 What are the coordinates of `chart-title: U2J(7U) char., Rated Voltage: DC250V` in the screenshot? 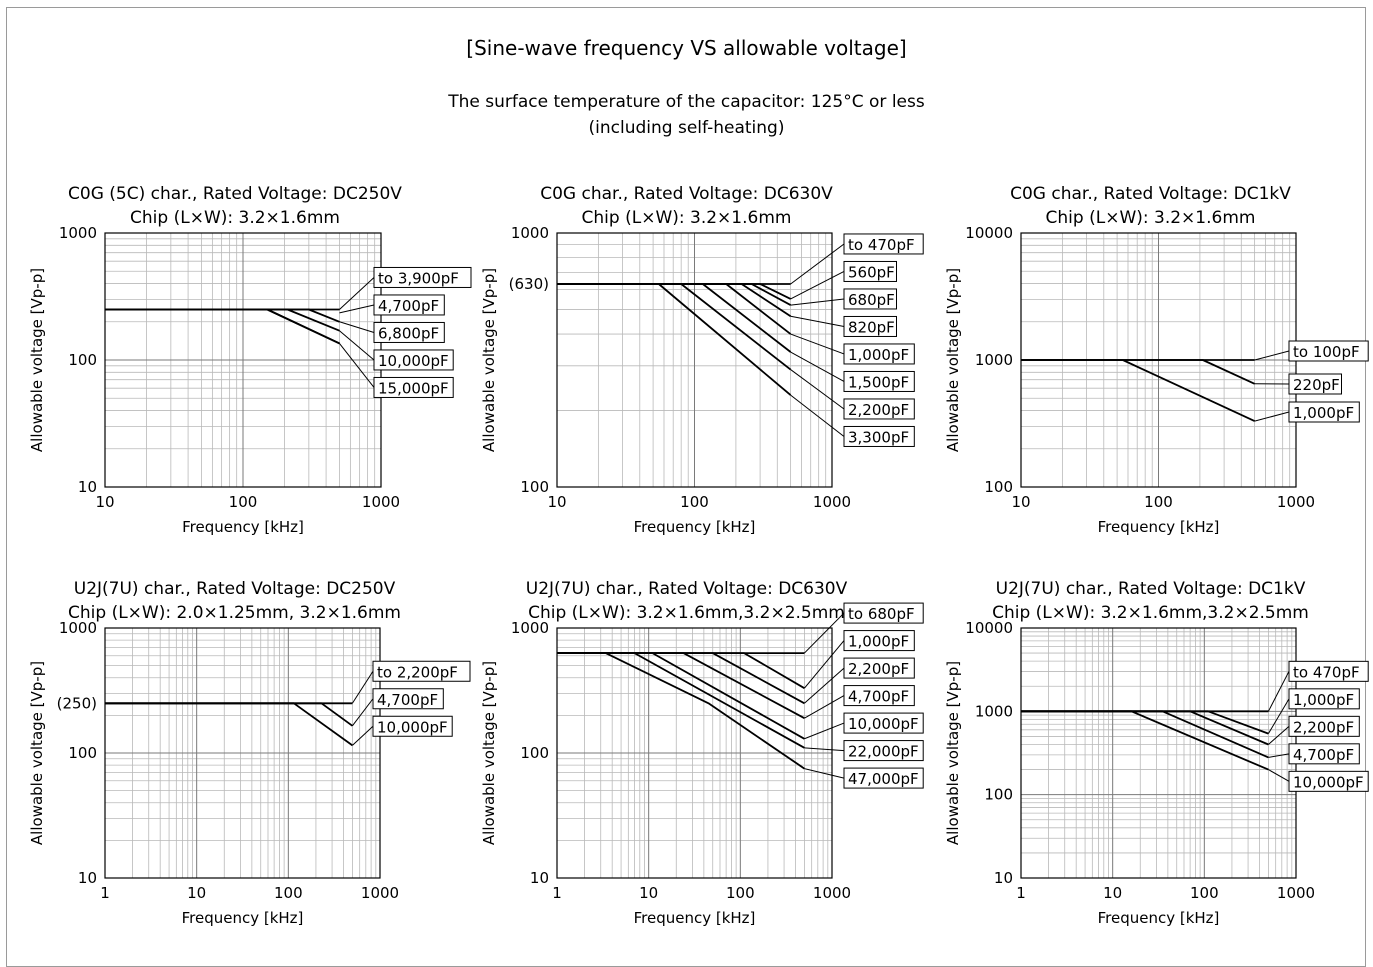 It's located at (235, 589).